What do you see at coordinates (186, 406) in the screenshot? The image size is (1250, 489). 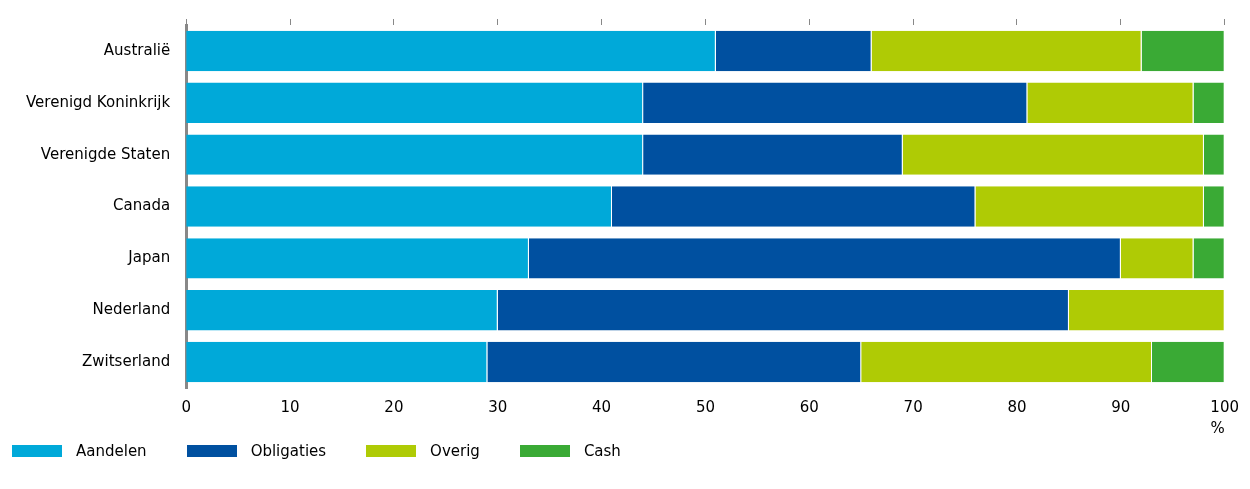 I see `x-tick-label: 0` at bounding box center [186, 406].